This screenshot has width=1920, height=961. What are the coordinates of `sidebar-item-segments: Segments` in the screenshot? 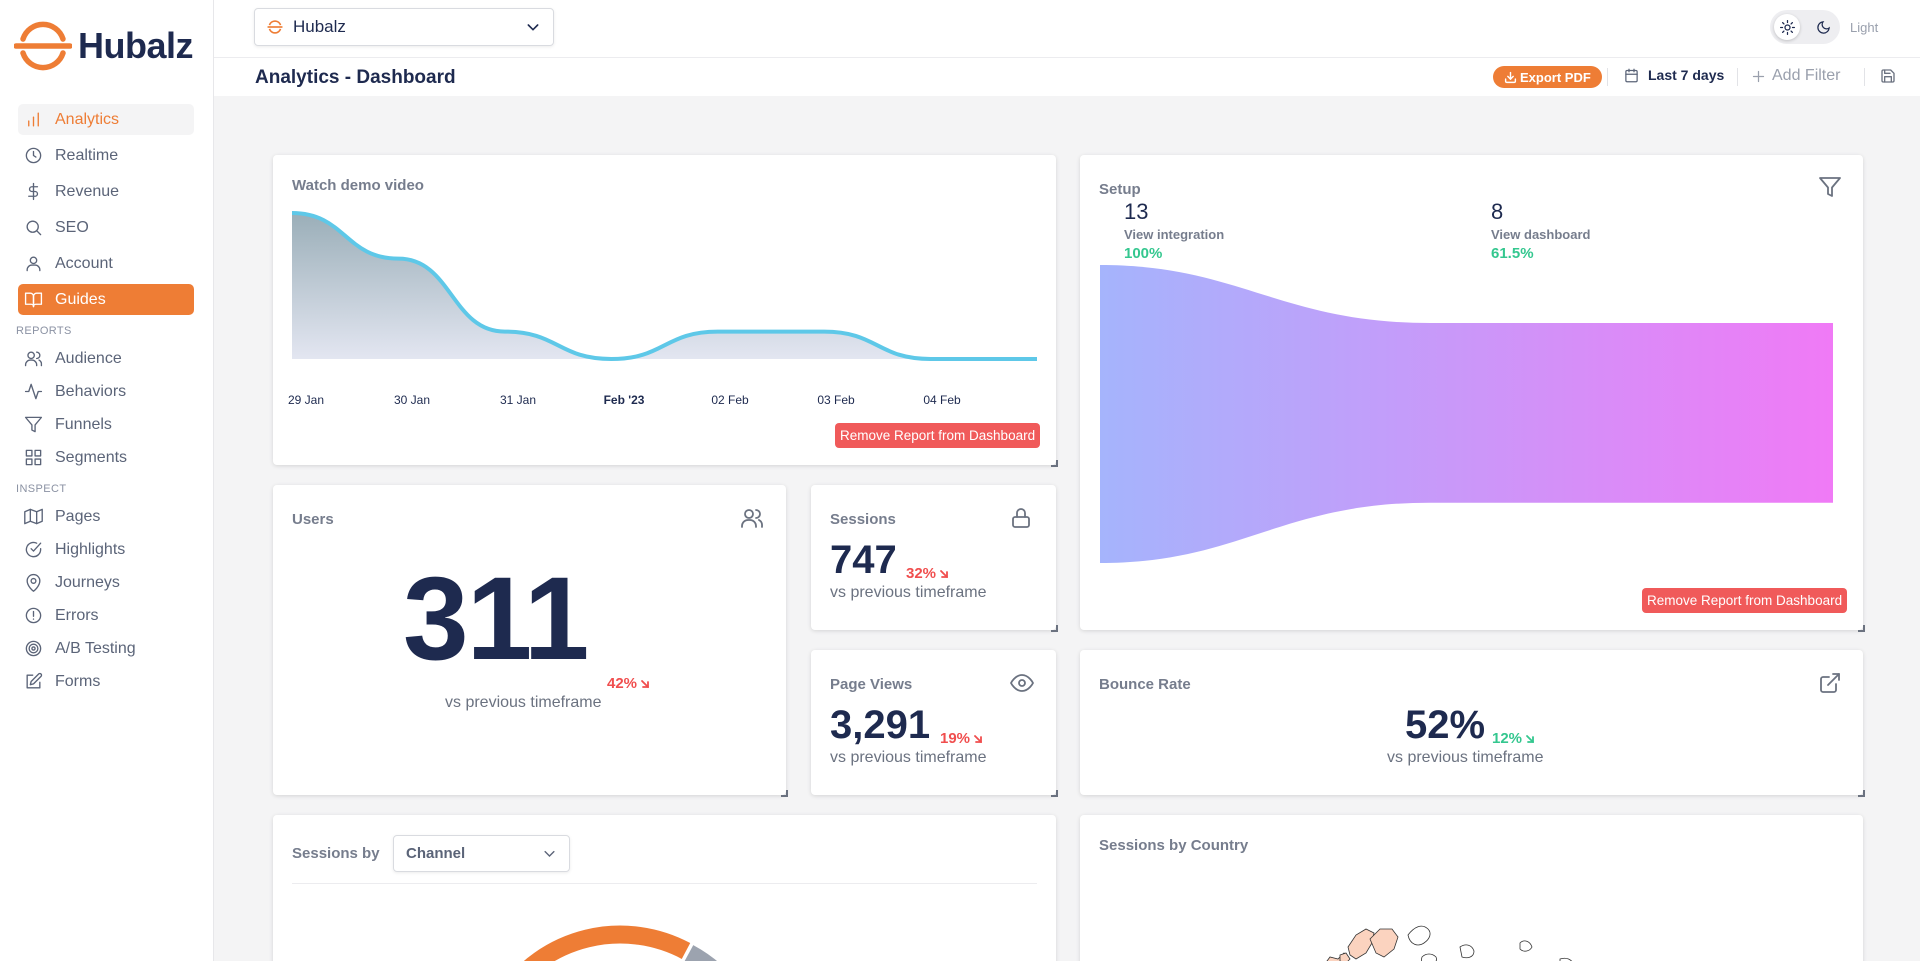 It's located at (106, 457).